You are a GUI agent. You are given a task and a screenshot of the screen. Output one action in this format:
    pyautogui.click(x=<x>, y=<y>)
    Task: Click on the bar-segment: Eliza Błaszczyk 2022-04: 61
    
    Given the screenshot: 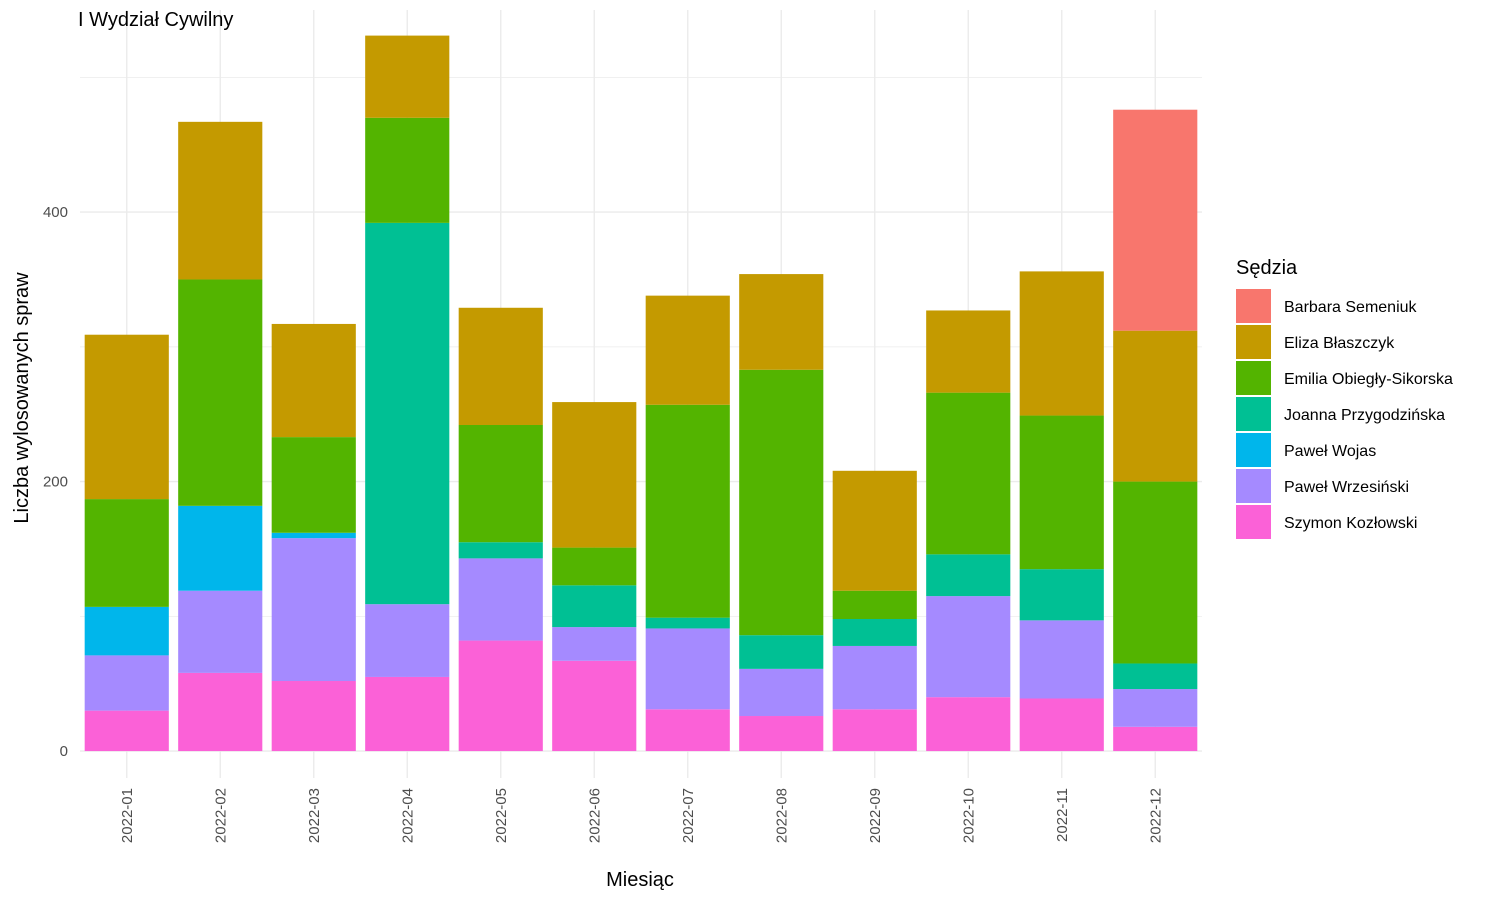 What is the action you would take?
    pyautogui.click(x=407, y=76)
    